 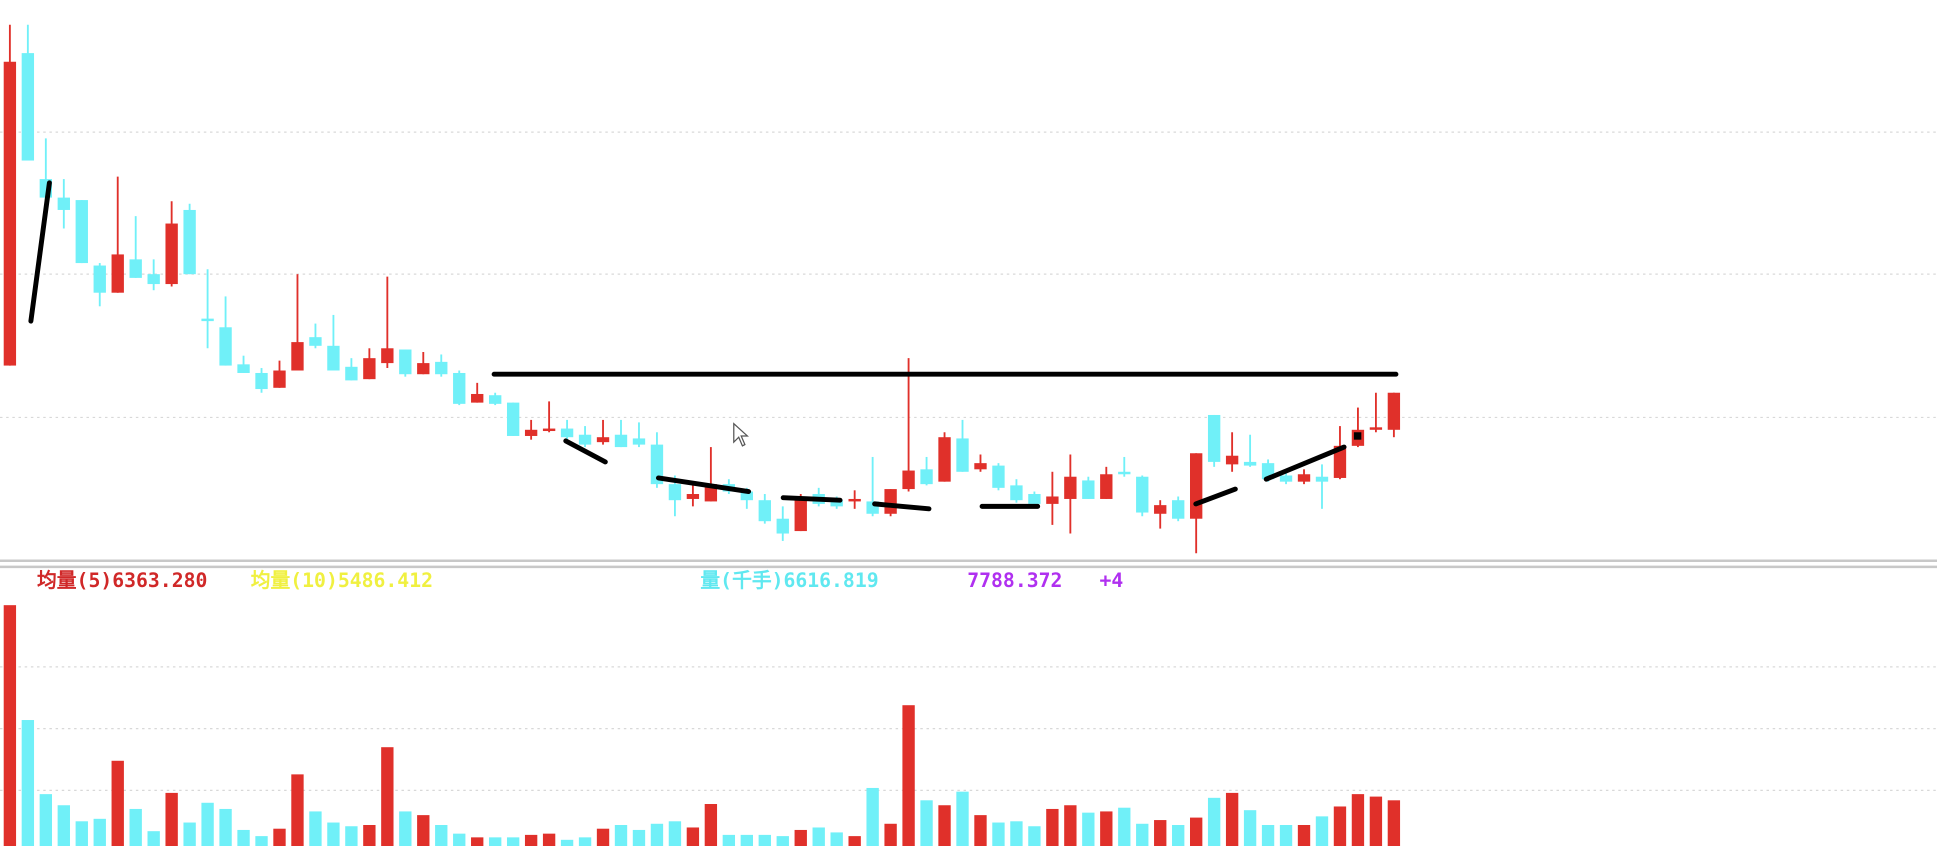 What do you see at coordinates (122, 580) in the screenshot?
I see `volume-legend: 均量(5)6363.280` at bounding box center [122, 580].